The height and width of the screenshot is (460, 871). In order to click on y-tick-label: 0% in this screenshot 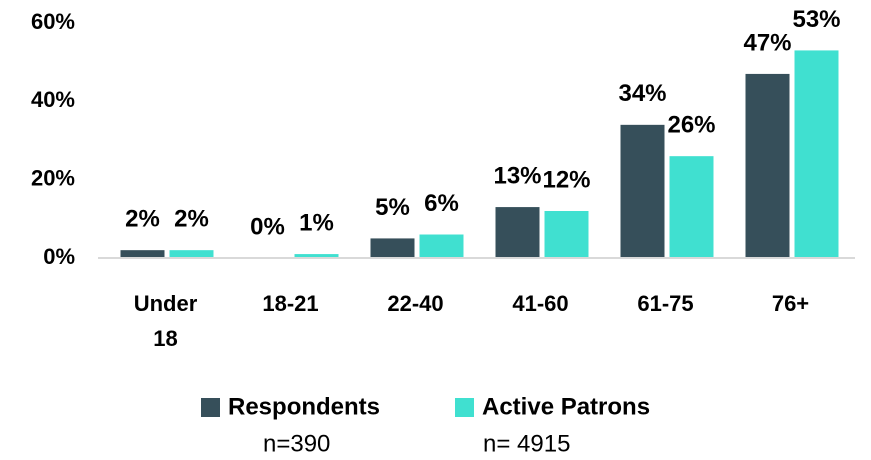, I will do `click(59, 256)`.